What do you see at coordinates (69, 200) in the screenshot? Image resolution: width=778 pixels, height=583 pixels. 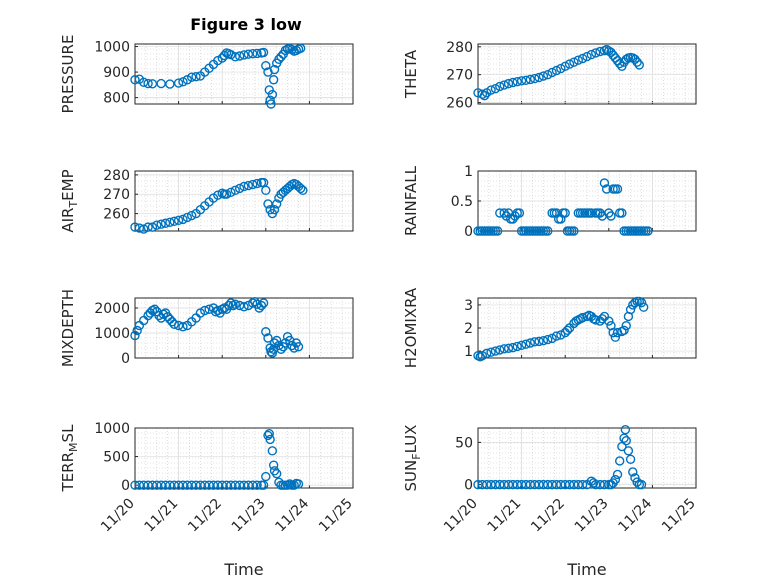 I see `y-axis-label: AIRTEMP` at bounding box center [69, 200].